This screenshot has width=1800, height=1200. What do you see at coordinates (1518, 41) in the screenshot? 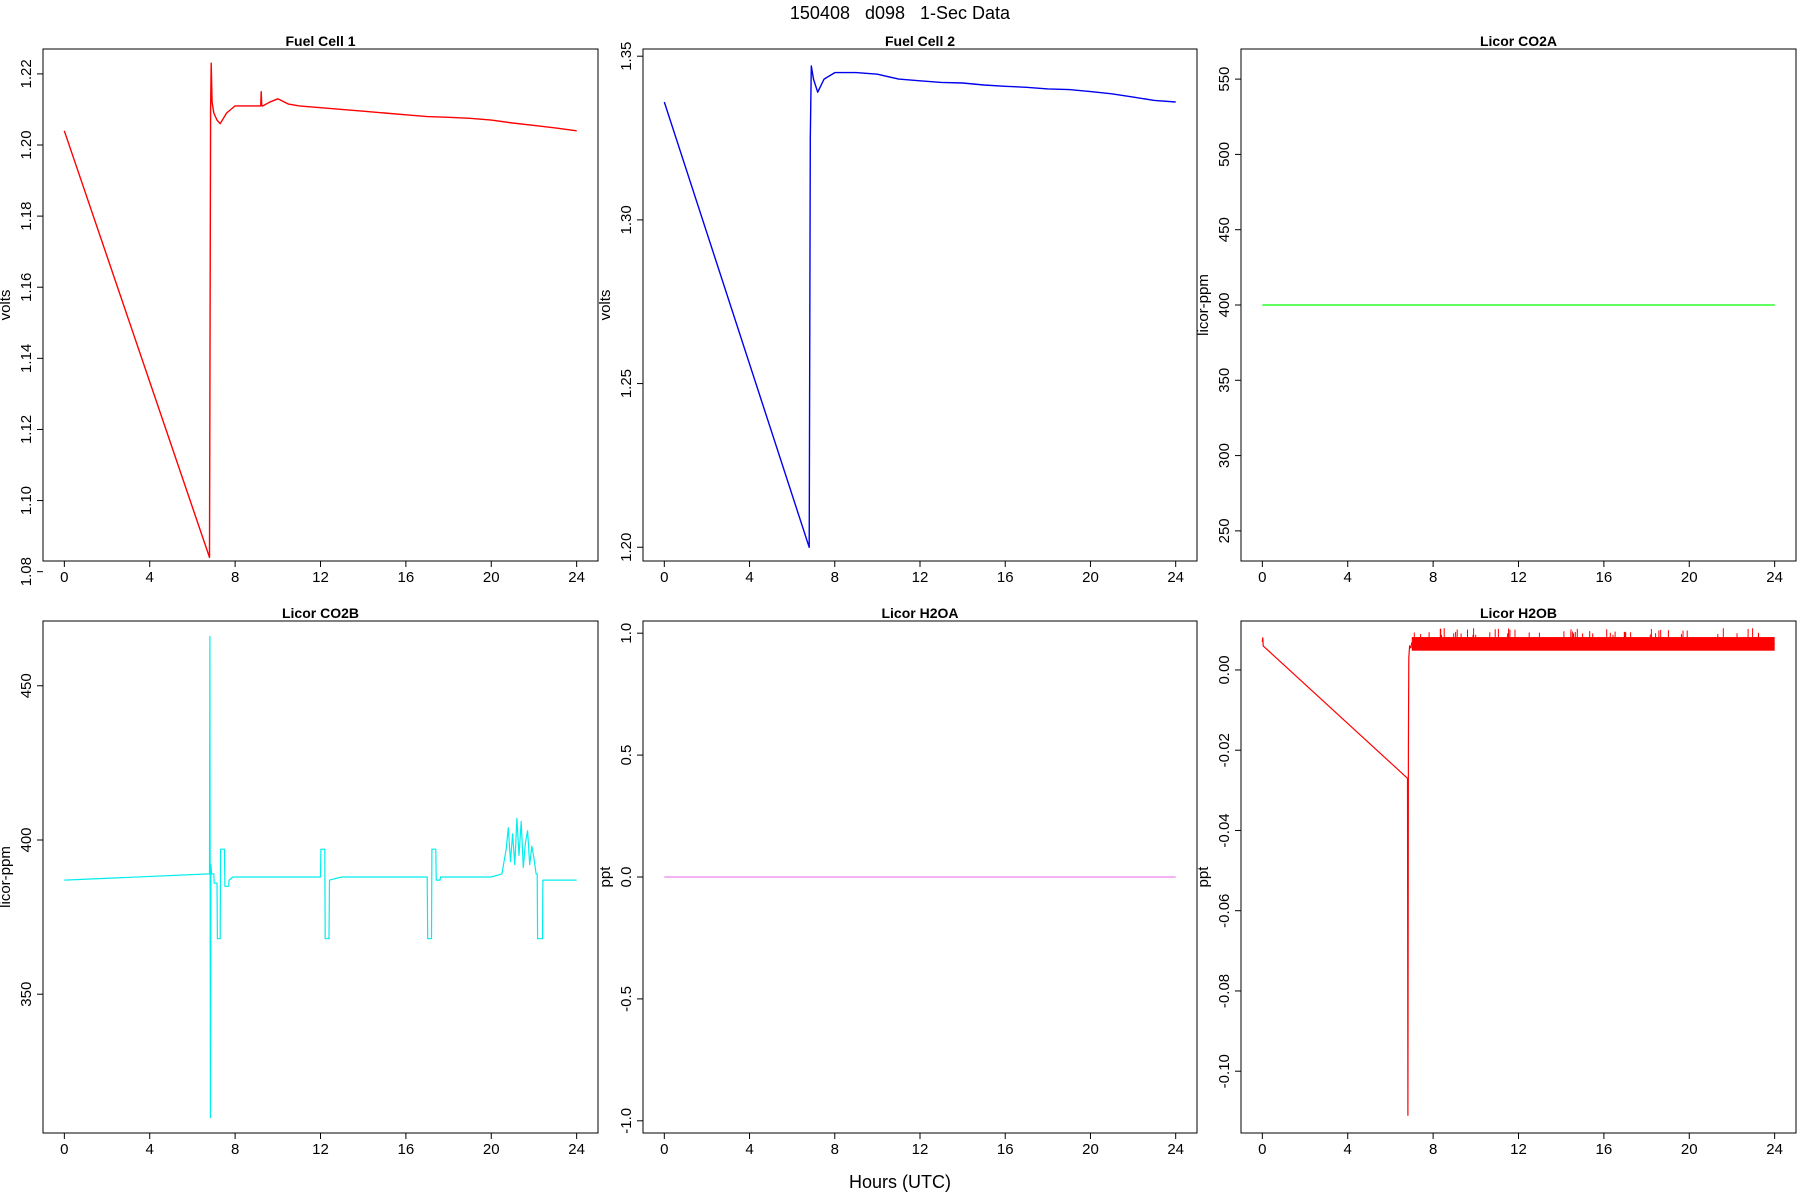
I see `panel-title: Licor CO2A` at bounding box center [1518, 41].